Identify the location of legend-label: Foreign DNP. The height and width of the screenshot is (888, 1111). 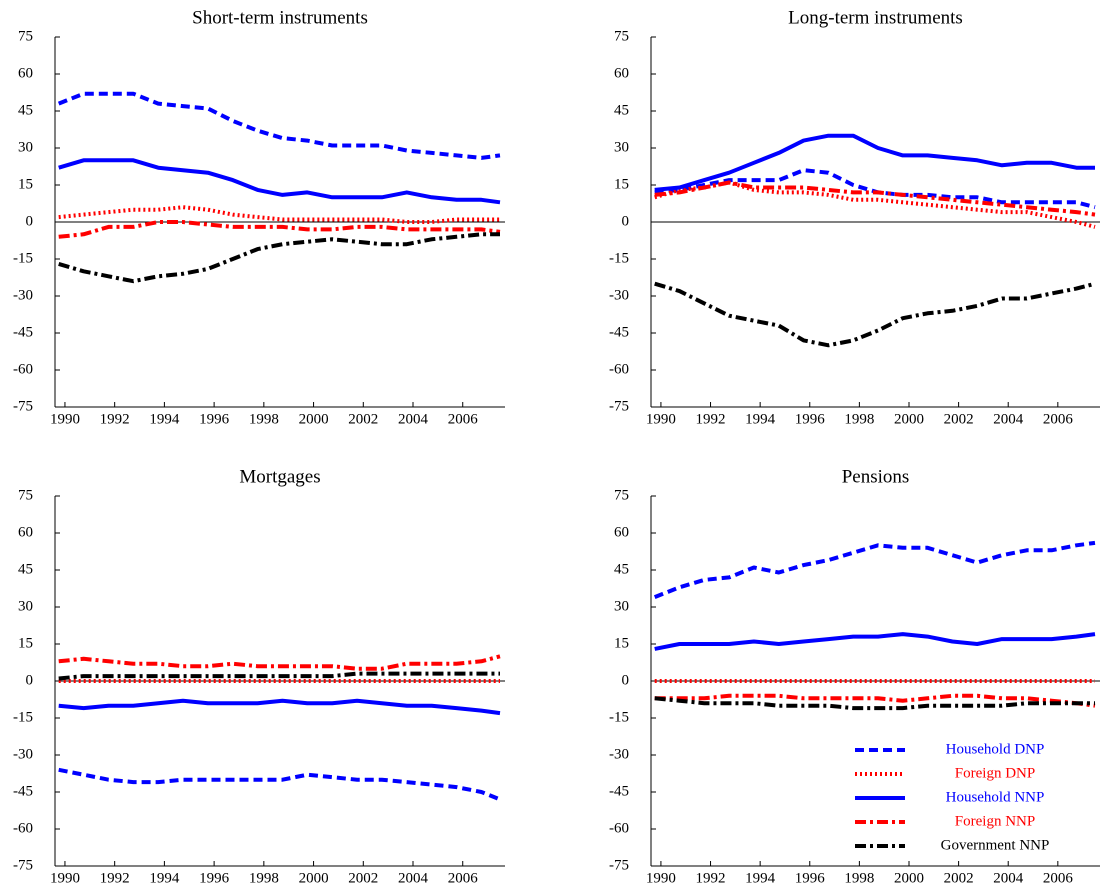
(995, 773).